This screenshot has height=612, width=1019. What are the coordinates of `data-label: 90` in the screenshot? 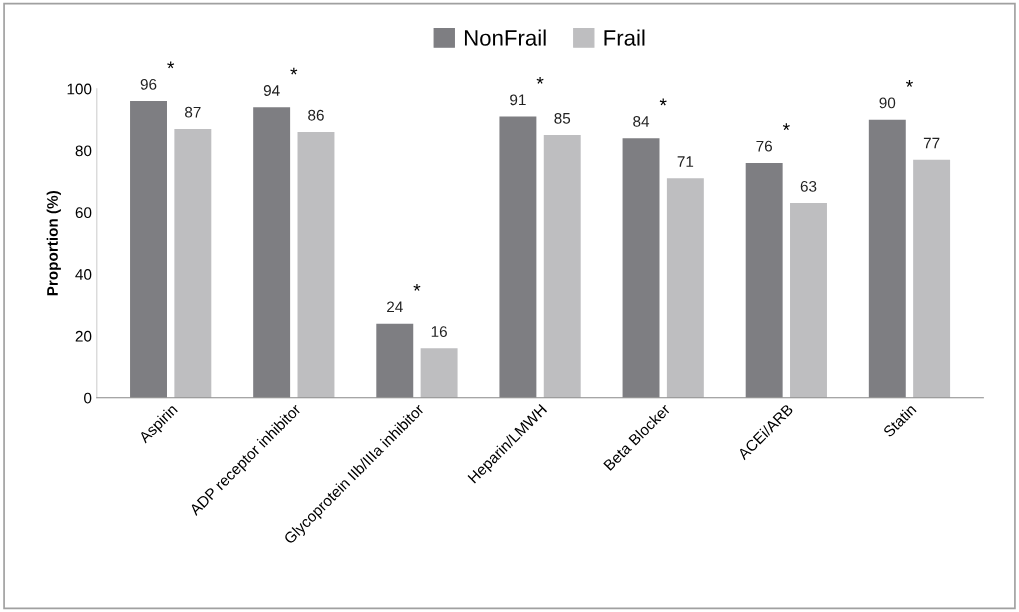 It's located at (887, 103).